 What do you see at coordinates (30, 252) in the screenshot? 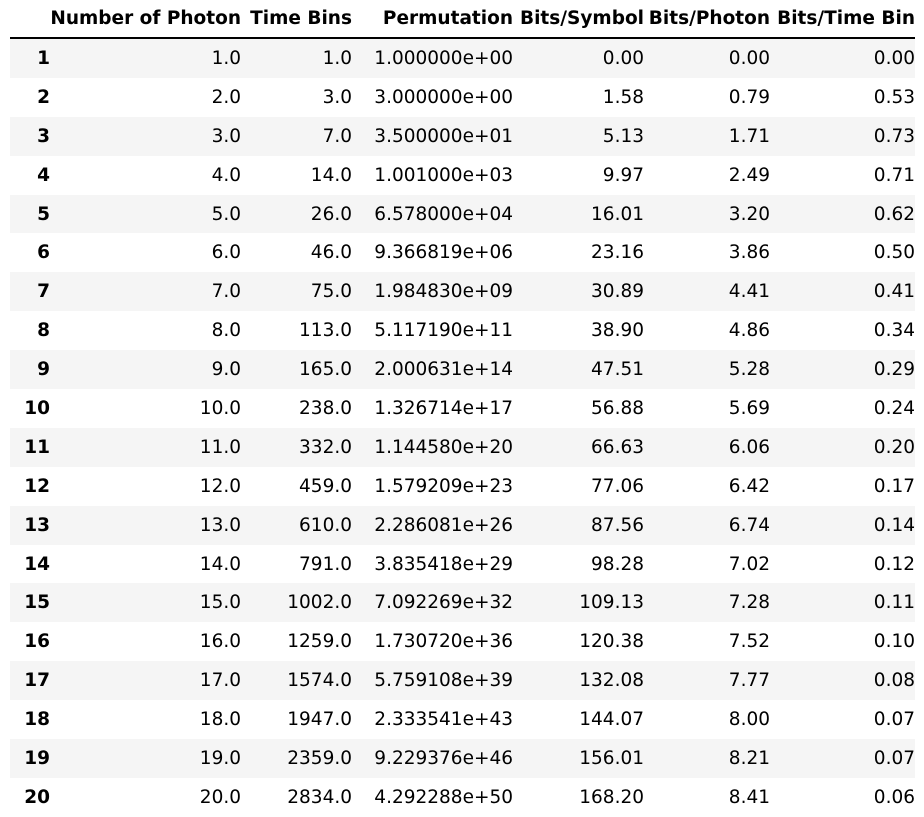
I see `row-index: 6` at bounding box center [30, 252].